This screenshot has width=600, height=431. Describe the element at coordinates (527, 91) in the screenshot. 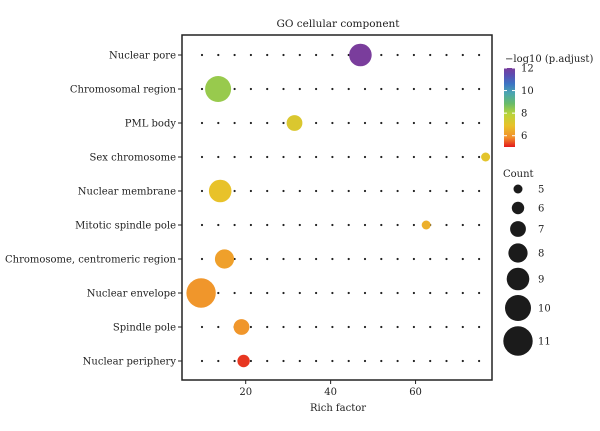

I see `color-tick-label: 10` at that location.